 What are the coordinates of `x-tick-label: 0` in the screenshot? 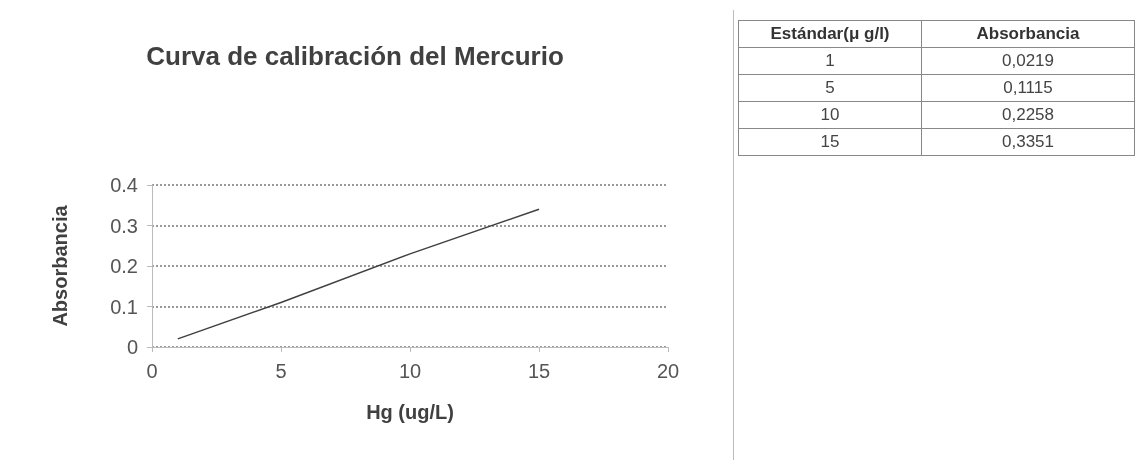 It's located at (152, 371).